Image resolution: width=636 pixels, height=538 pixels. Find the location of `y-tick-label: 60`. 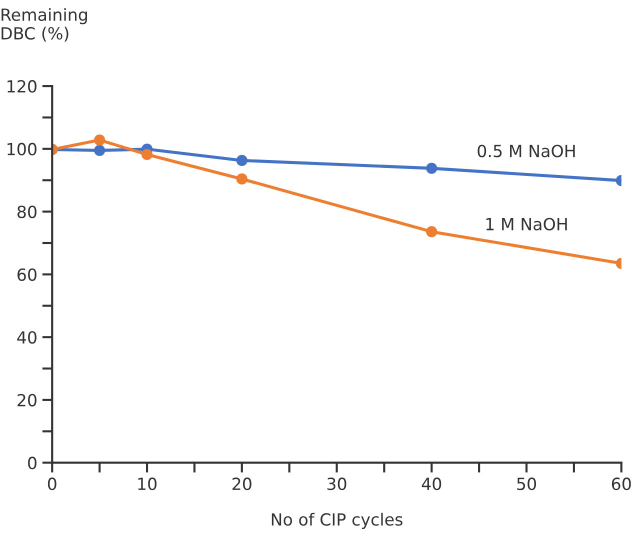

y-tick-label: 60 is located at coordinates (27, 274).